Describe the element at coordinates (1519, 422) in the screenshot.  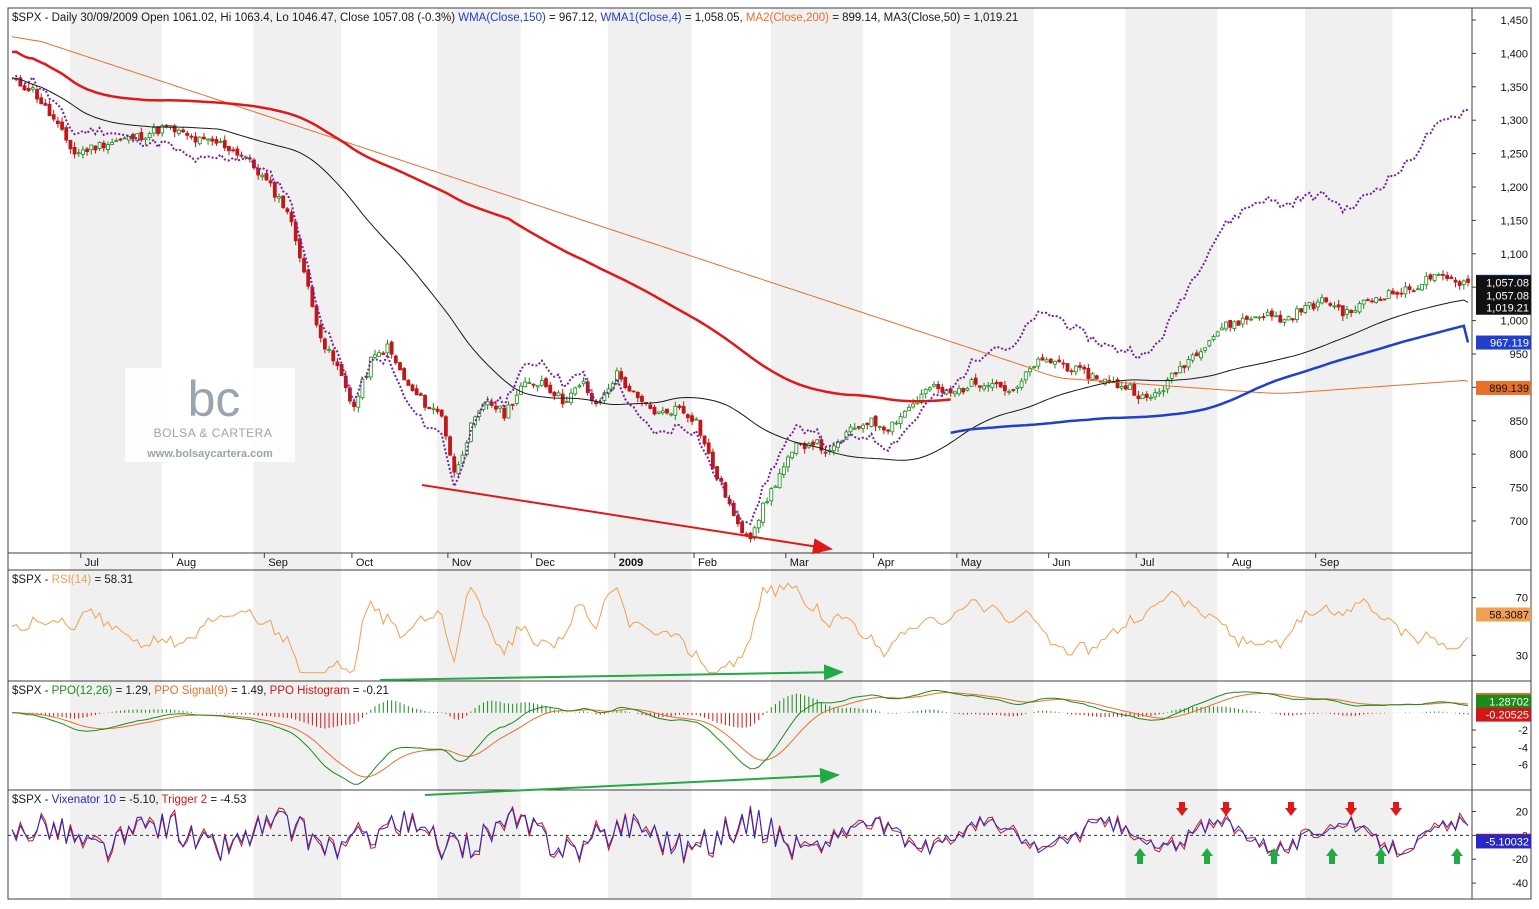
I see `y-tick-label: 850` at that location.